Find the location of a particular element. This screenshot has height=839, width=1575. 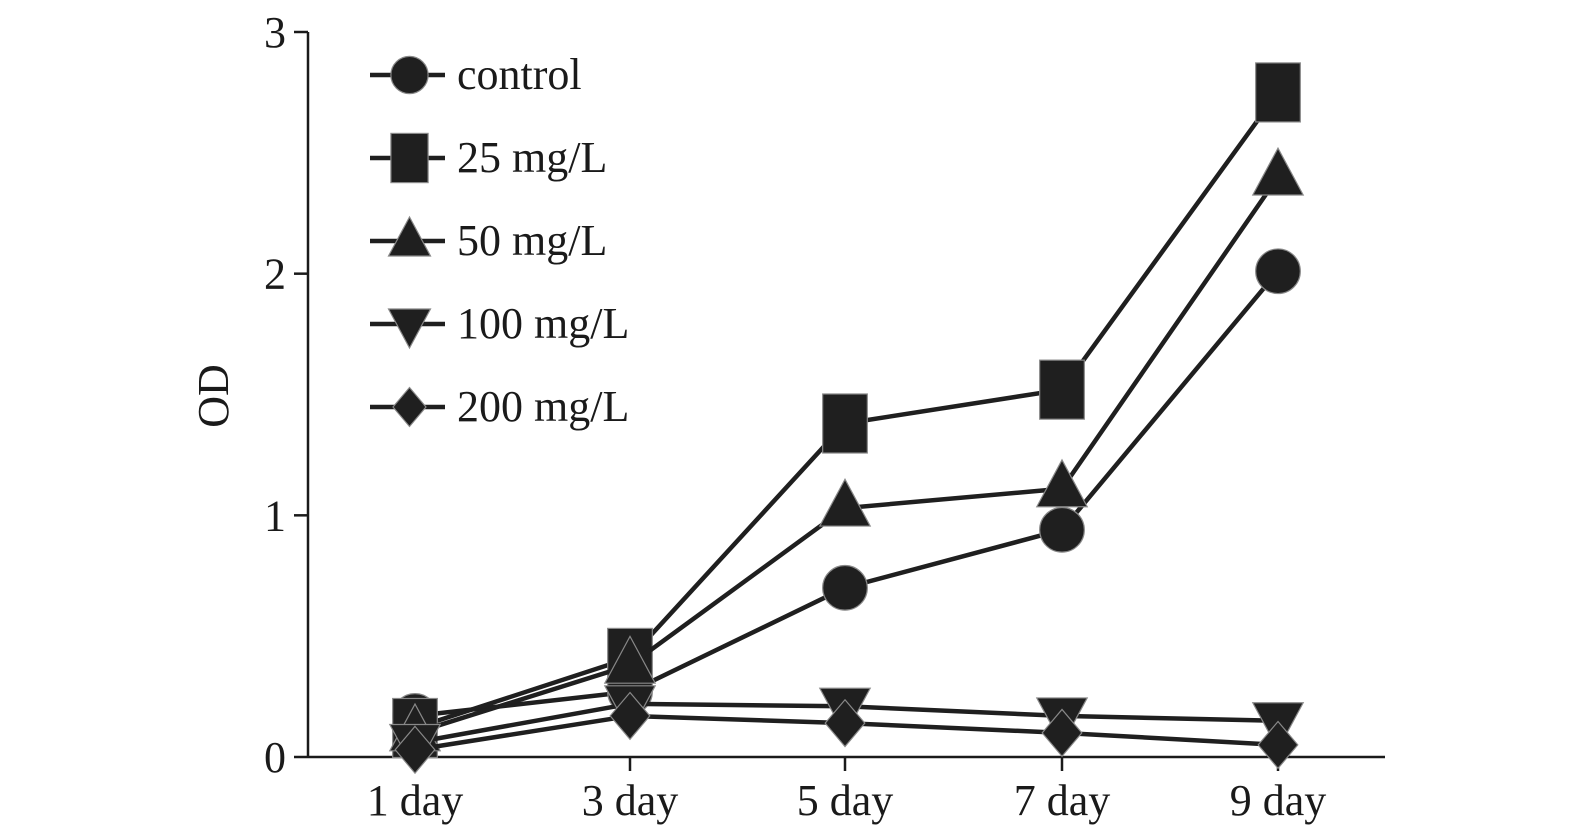

legend-item: 25 mg/L is located at coordinates (488, 158).